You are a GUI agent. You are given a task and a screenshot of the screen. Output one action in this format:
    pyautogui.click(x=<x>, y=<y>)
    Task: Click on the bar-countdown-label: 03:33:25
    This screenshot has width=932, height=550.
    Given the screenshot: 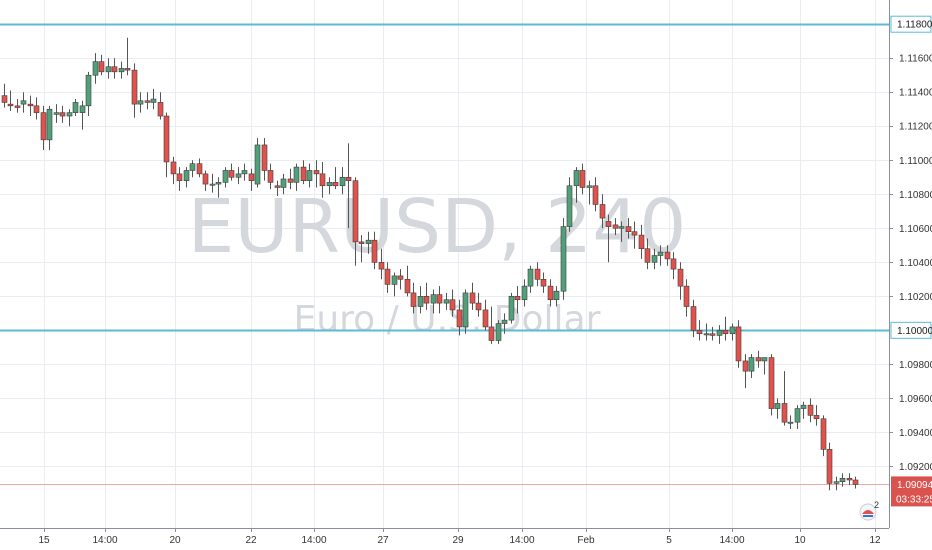 What is the action you would take?
    pyautogui.click(x=914, y=499)
    